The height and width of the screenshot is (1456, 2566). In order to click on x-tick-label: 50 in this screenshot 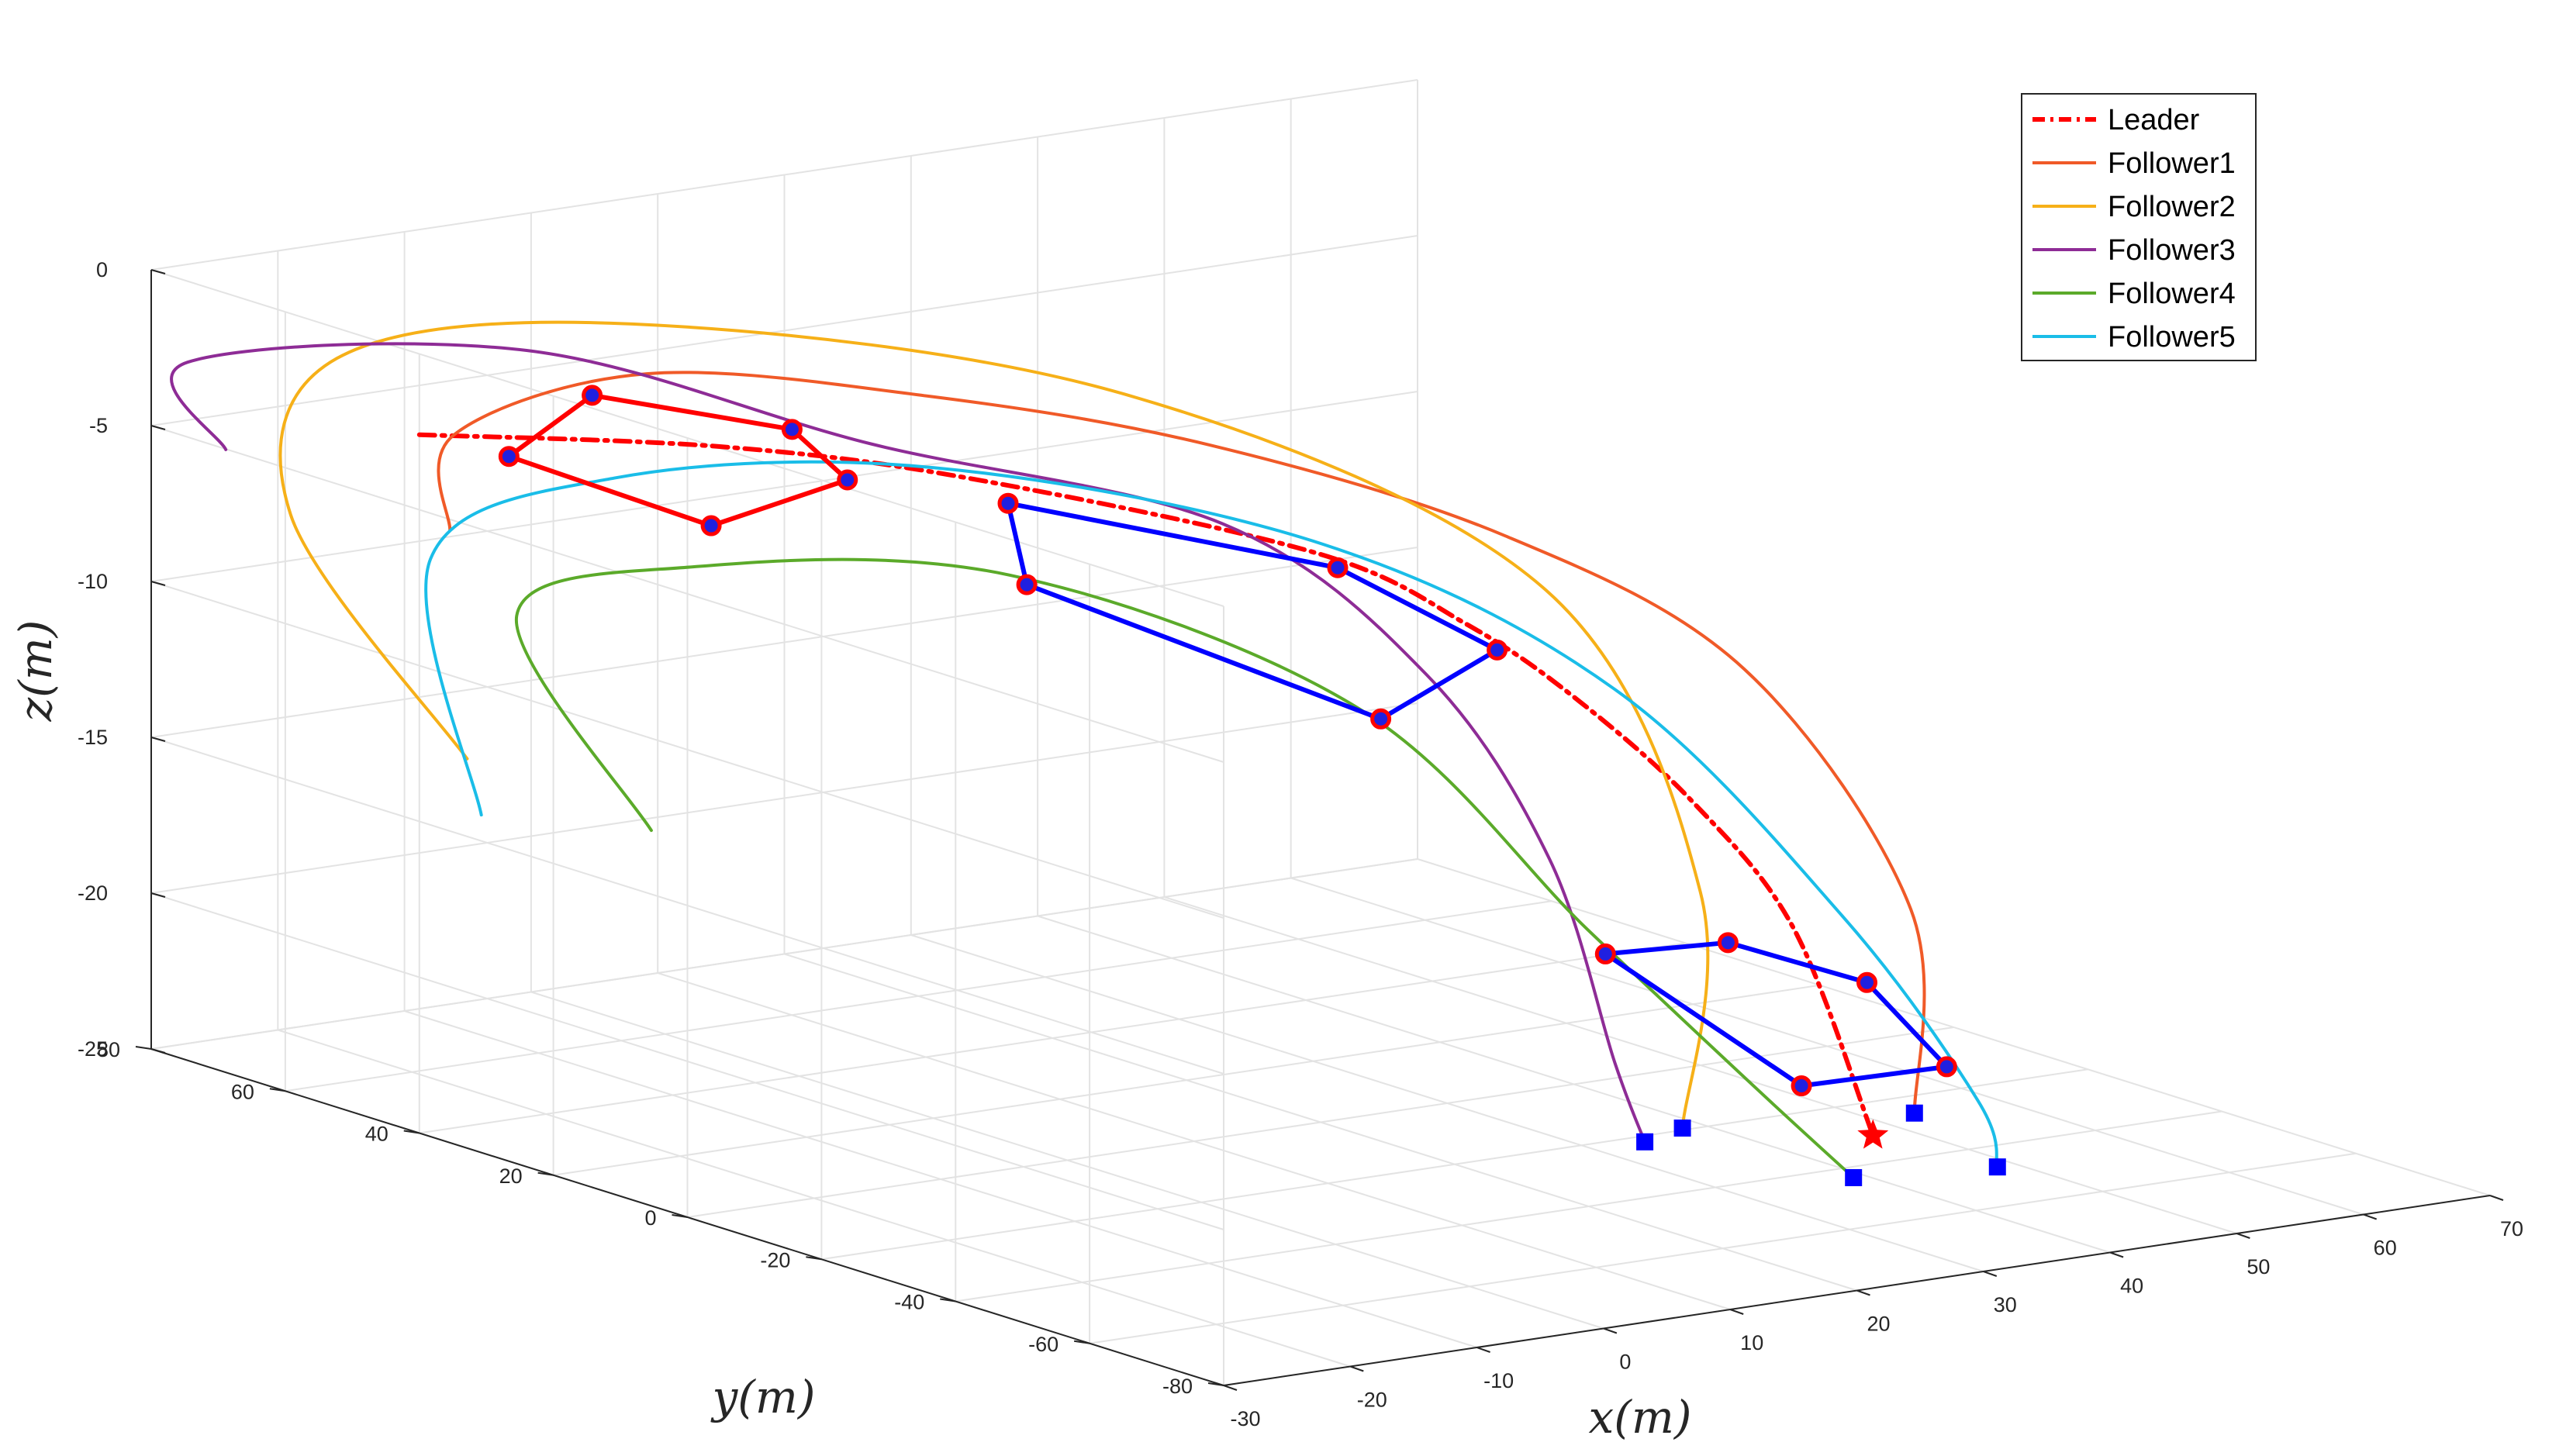, I will do `click(2258, 1266)`.